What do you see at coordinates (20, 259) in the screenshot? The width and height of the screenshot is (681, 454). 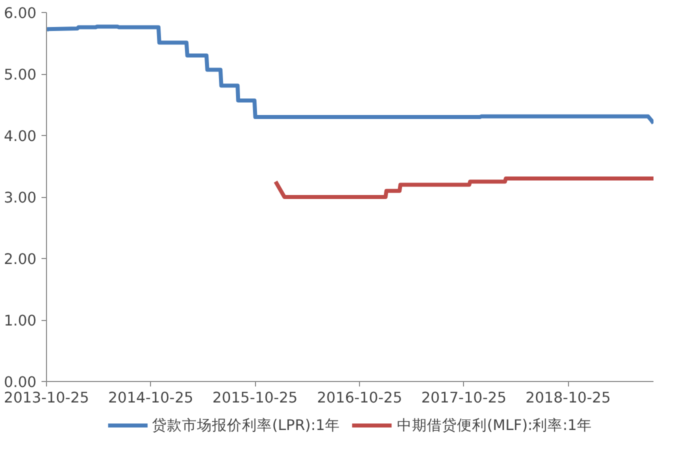 I see `y-tick-label: 2.00` at bounding box center [20, 259].